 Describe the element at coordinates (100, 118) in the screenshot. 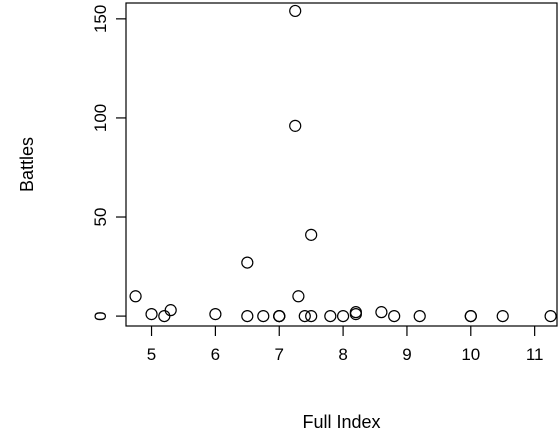

I see `y-tick-label: 100` at that location.